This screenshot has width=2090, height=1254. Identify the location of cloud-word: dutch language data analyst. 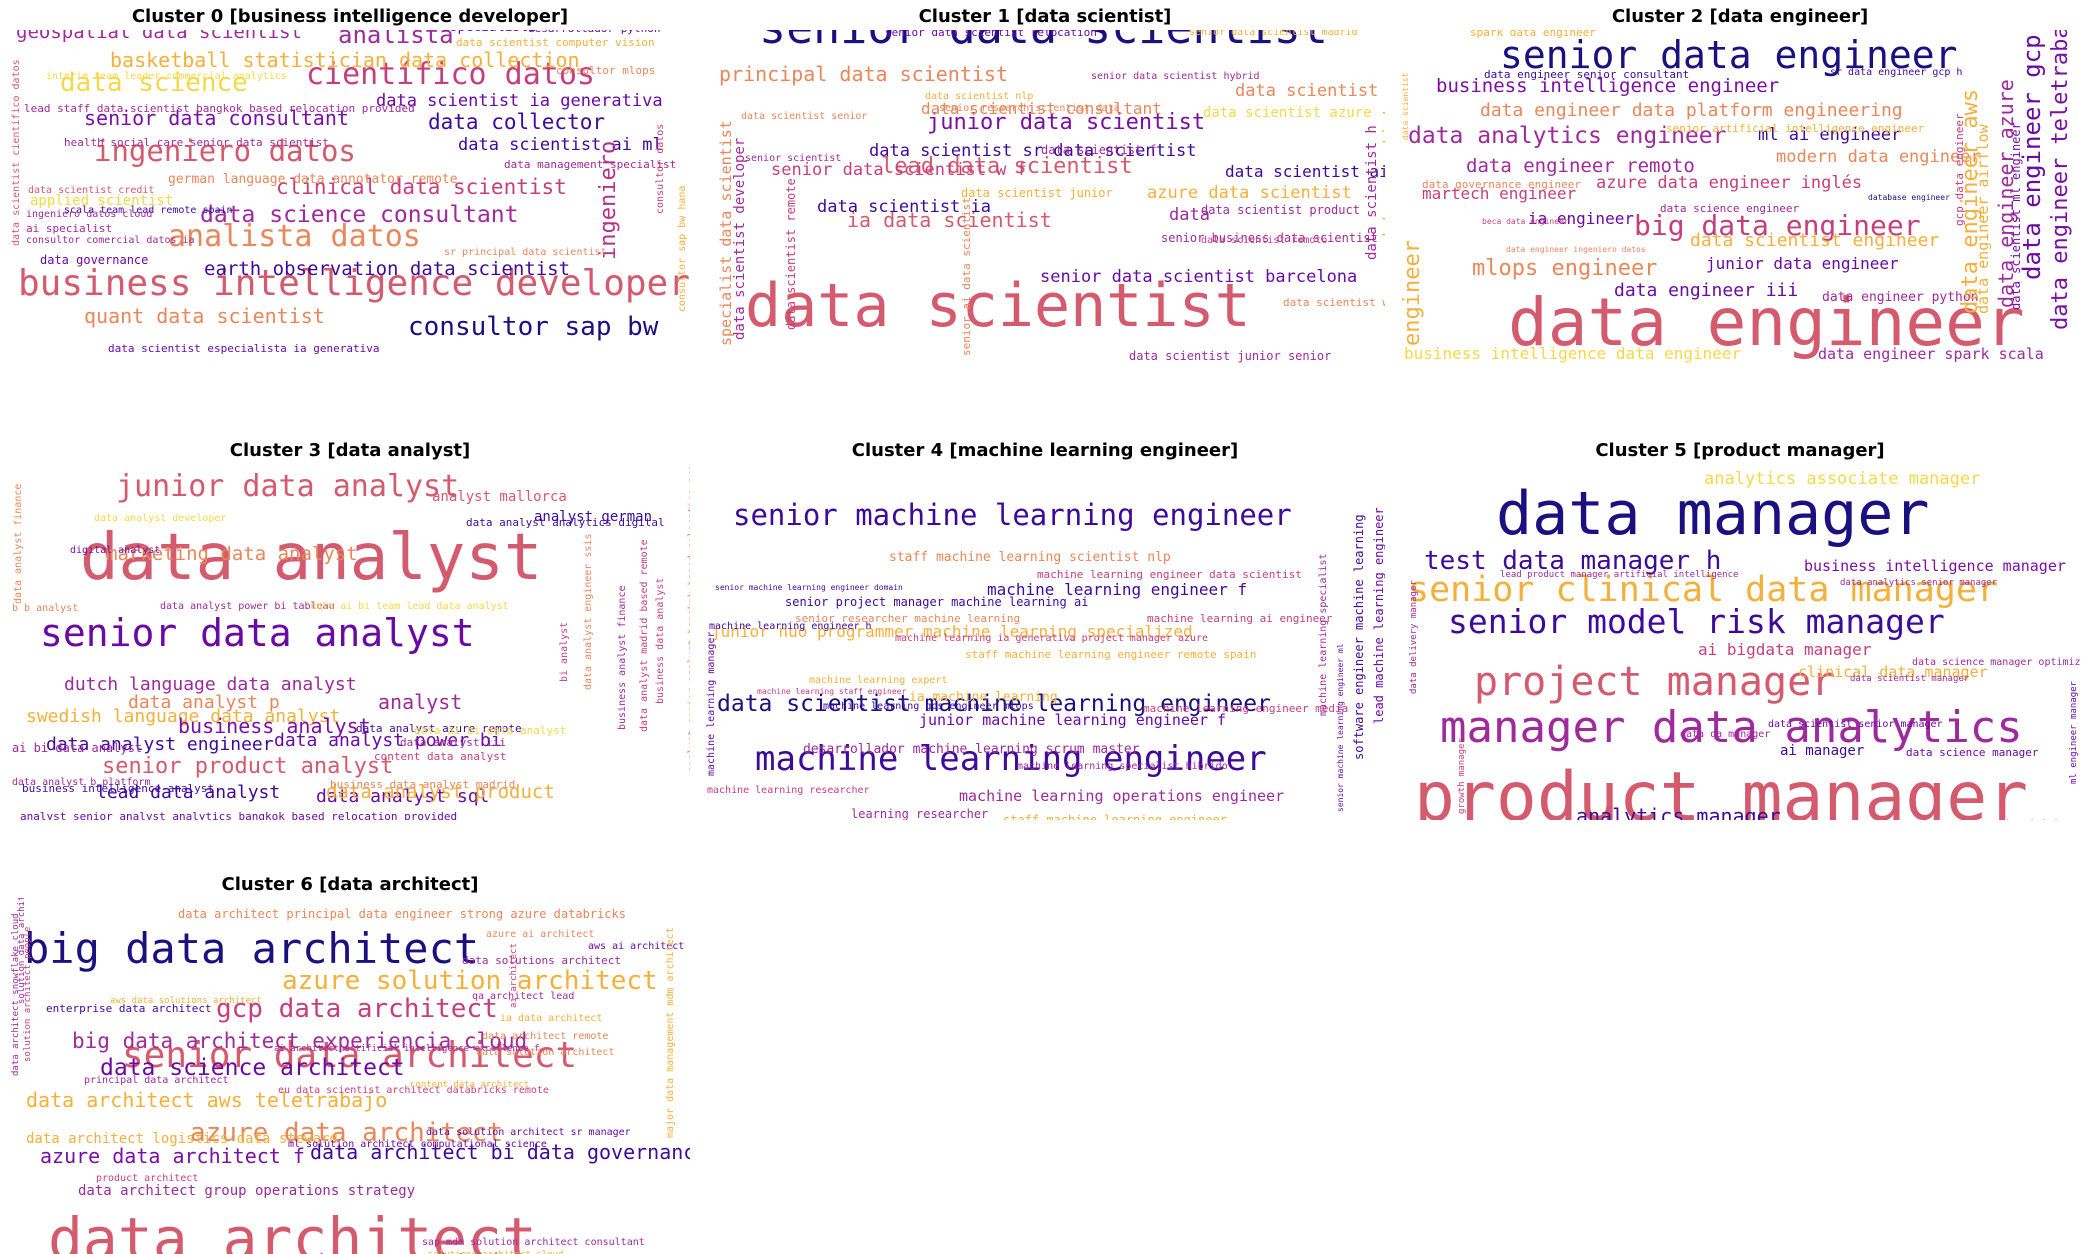
(210, 684).